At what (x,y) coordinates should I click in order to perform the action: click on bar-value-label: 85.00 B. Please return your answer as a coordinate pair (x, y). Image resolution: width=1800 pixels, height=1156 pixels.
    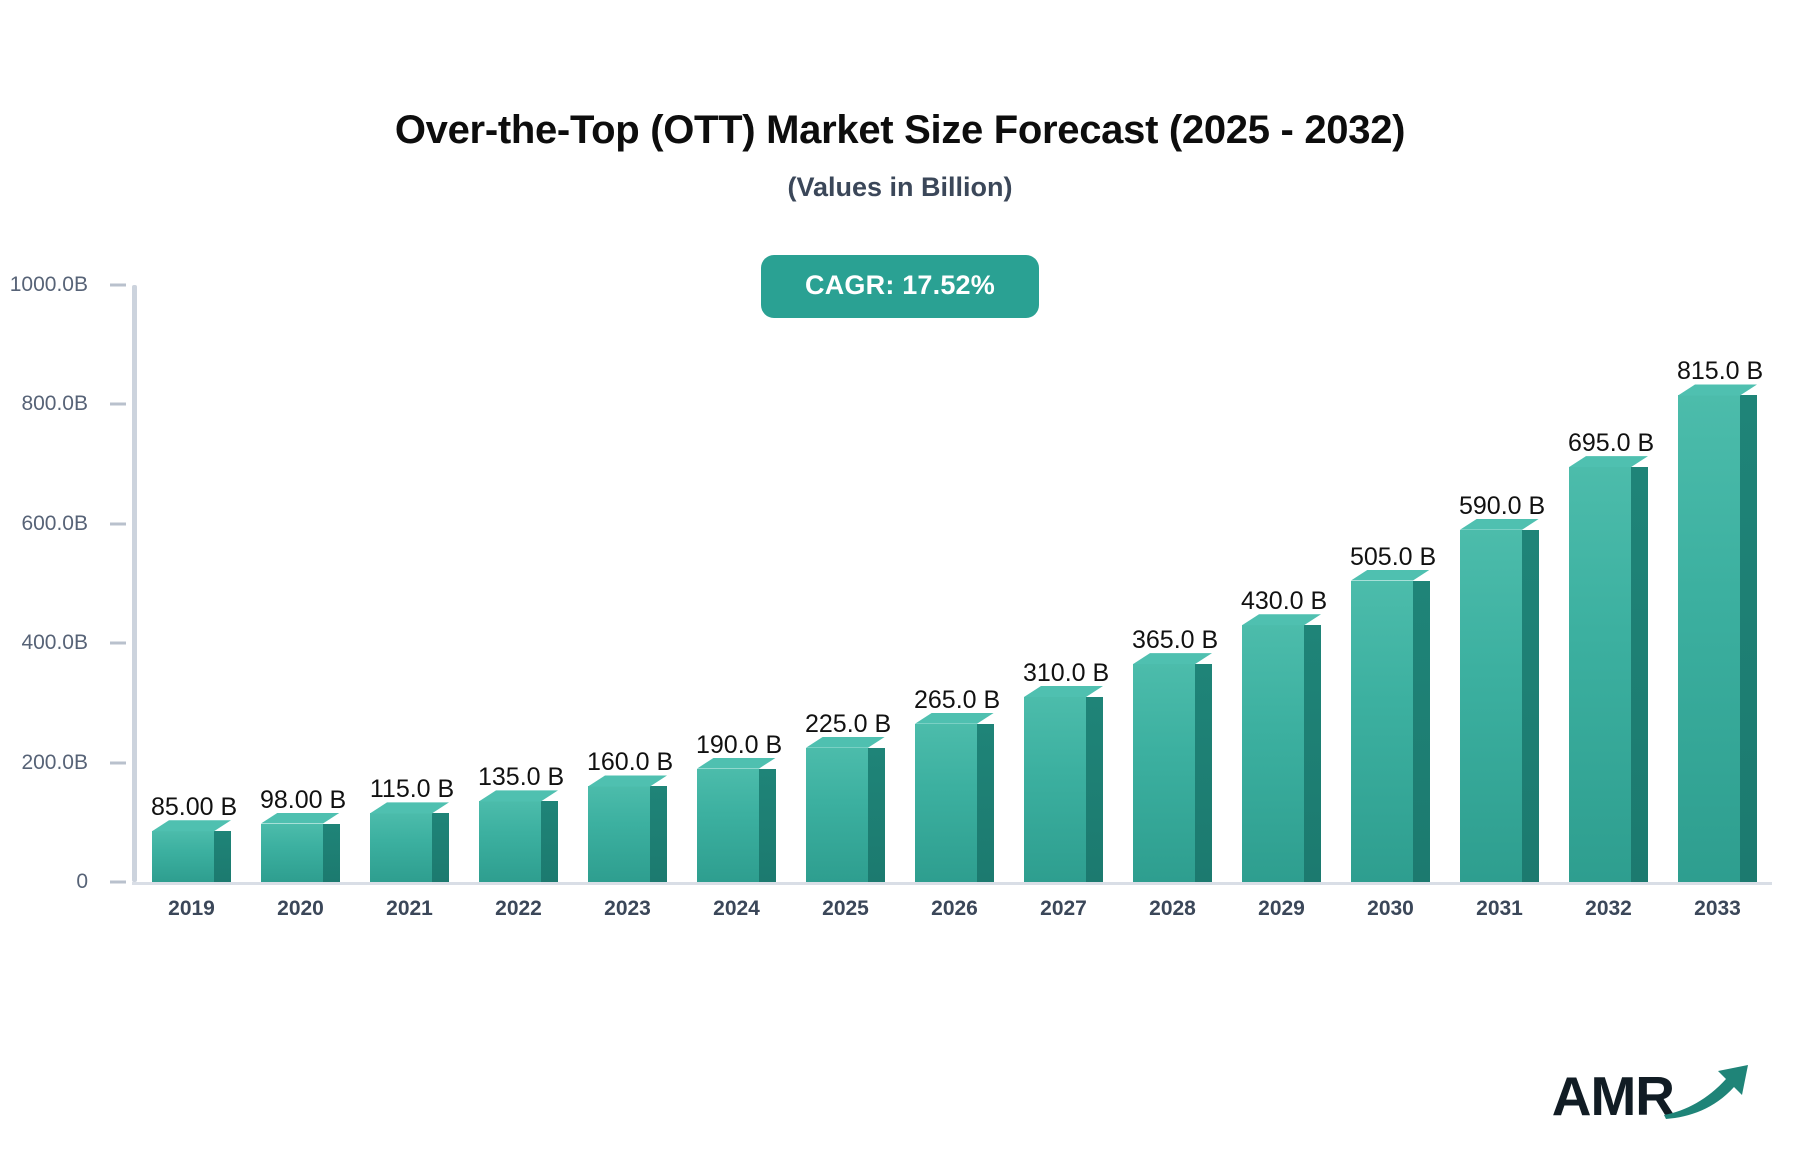
    Looking at the image, I should click on (194, 807).